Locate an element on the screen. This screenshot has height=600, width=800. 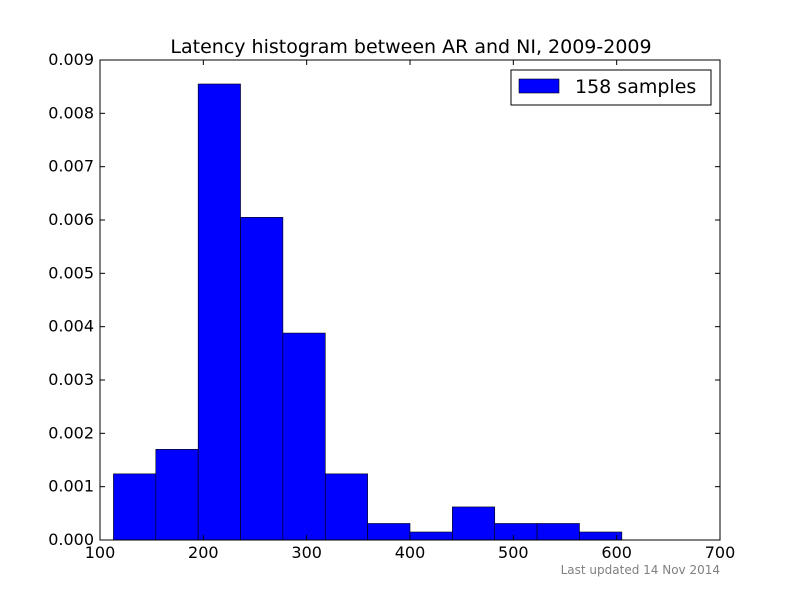
y-tick-label-0.003: 0.003 is located at coordinates (71, 379).